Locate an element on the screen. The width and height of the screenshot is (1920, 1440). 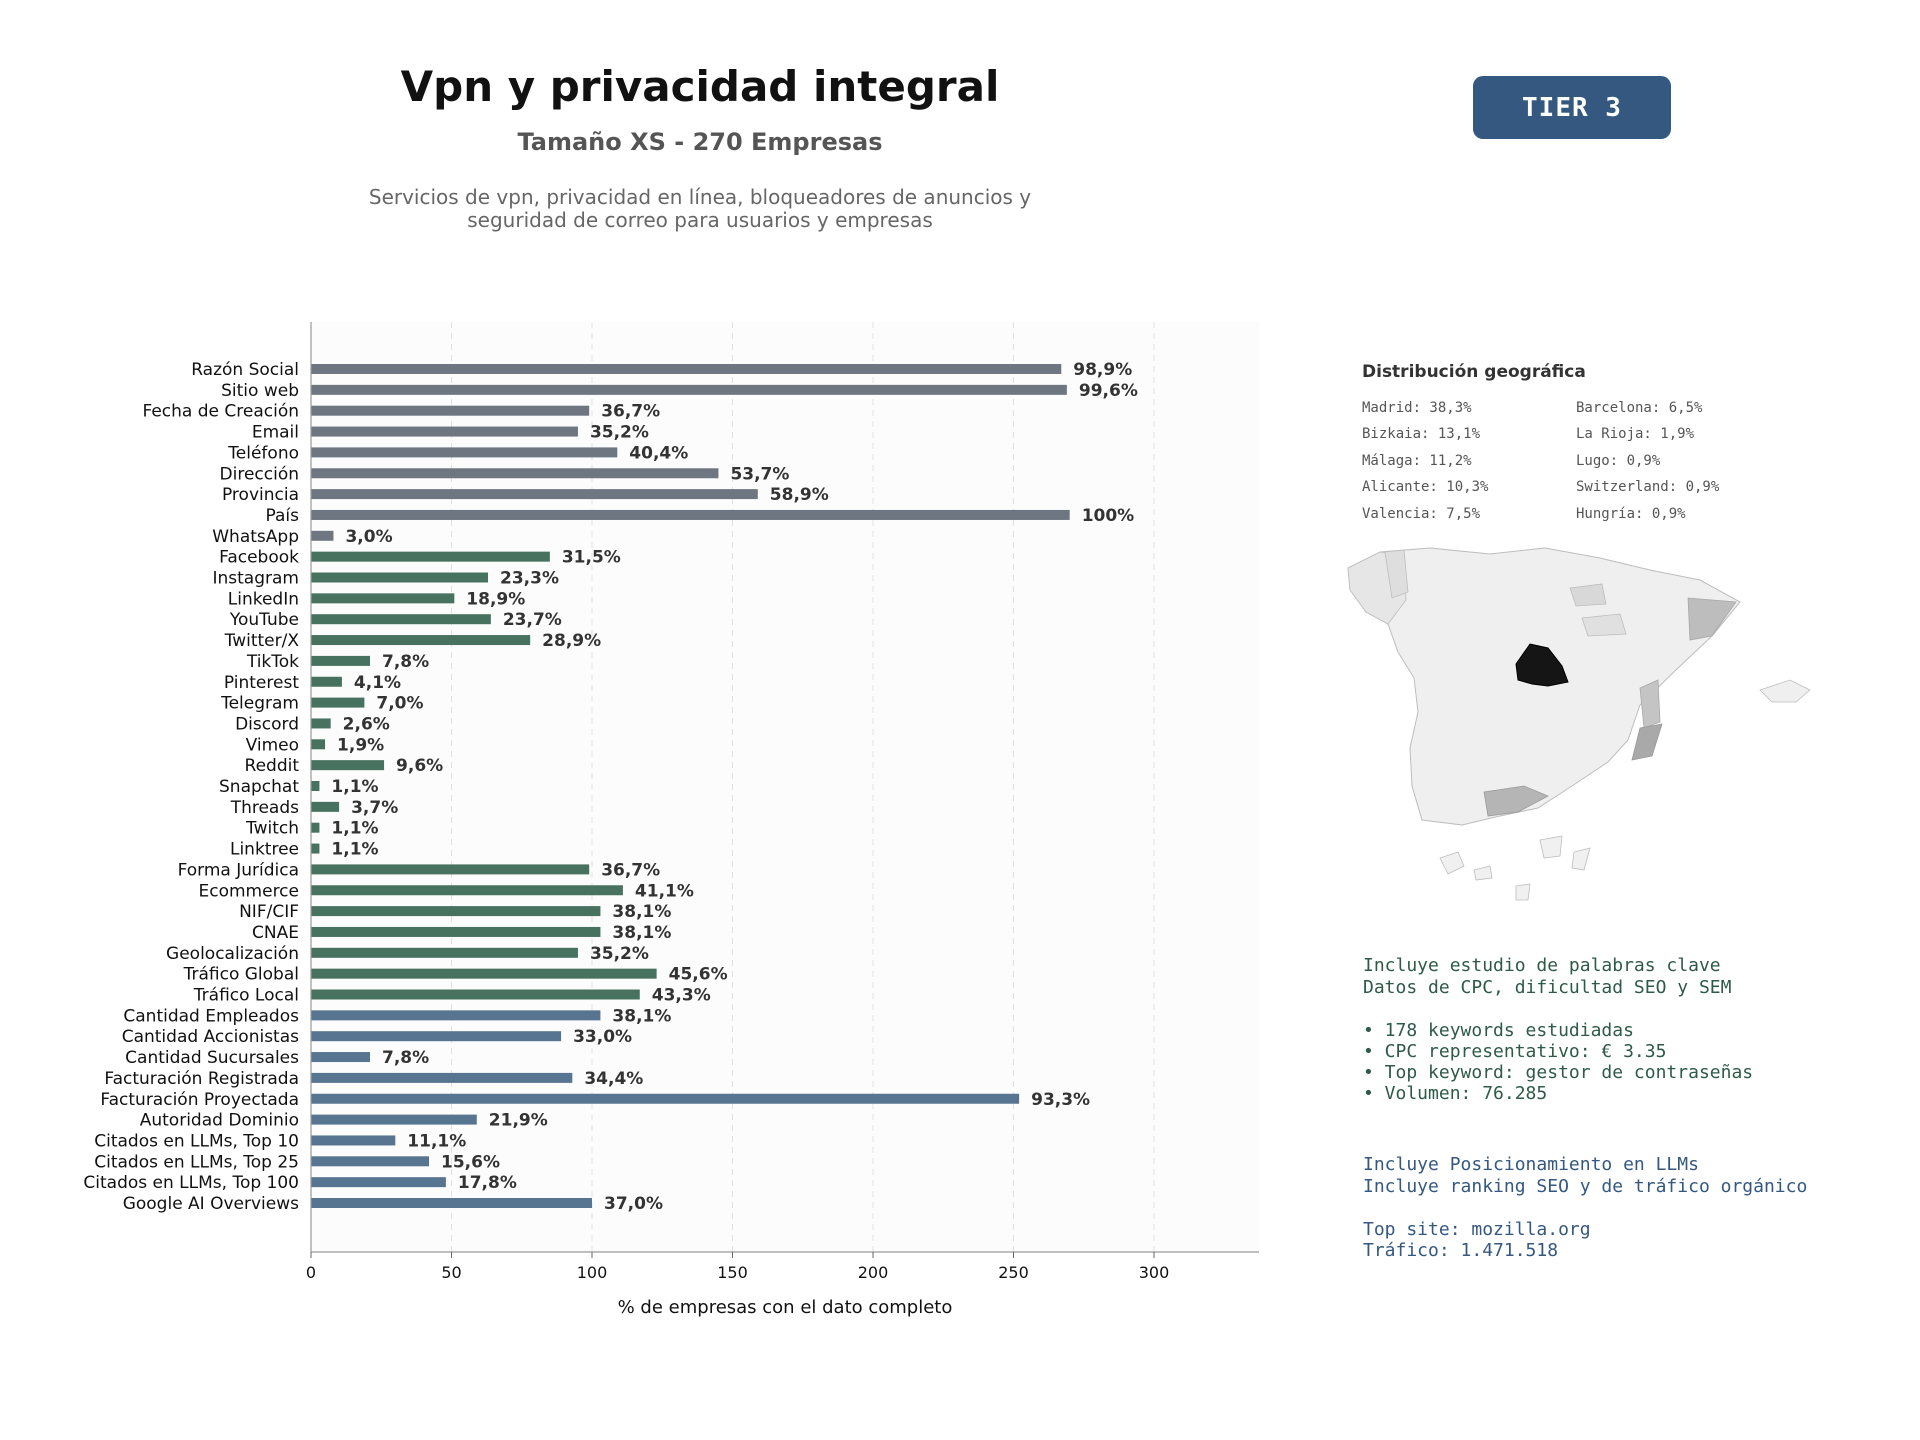
spain-map is located at coordinates (1579, 724).